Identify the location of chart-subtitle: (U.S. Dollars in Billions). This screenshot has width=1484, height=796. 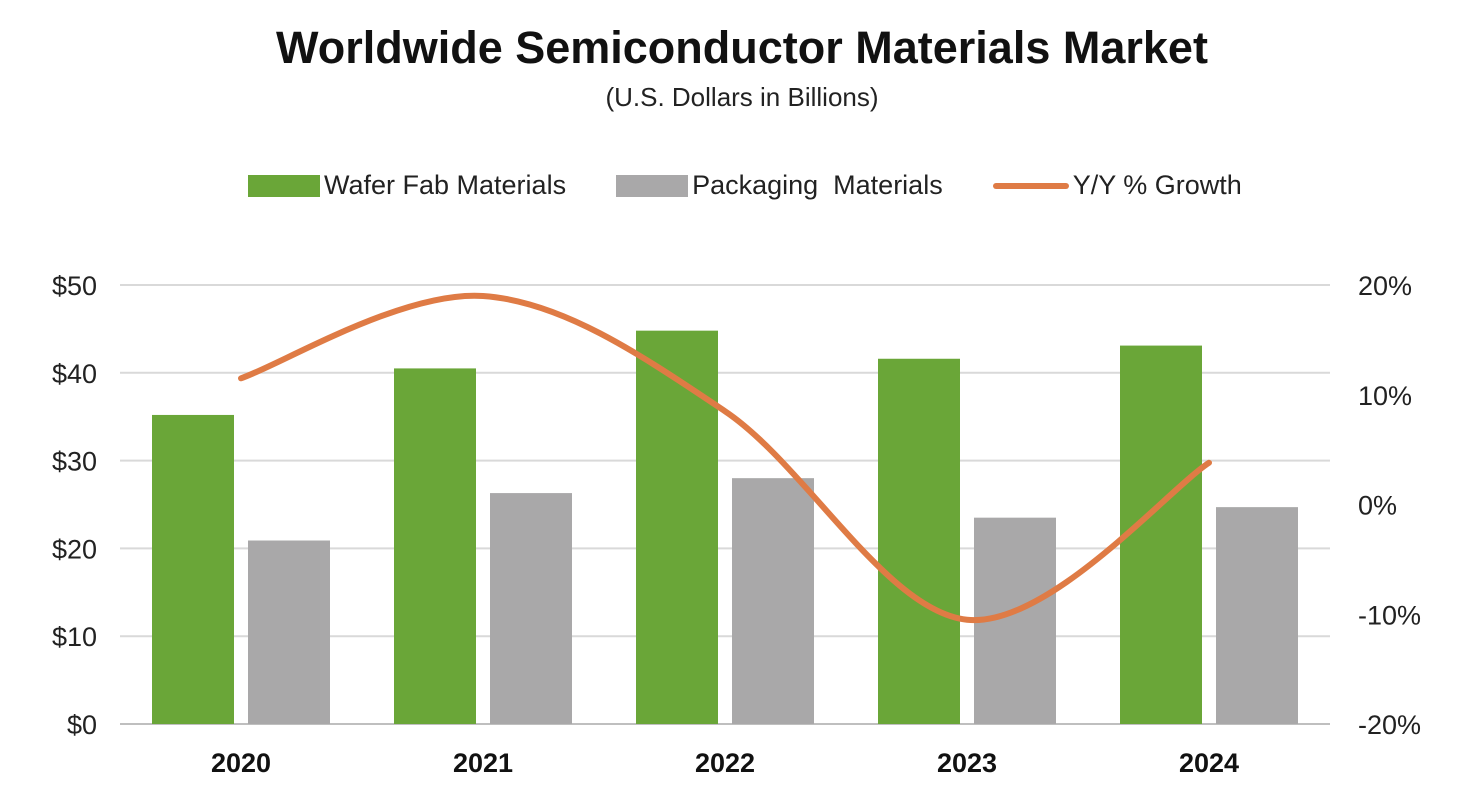
(742, 97).